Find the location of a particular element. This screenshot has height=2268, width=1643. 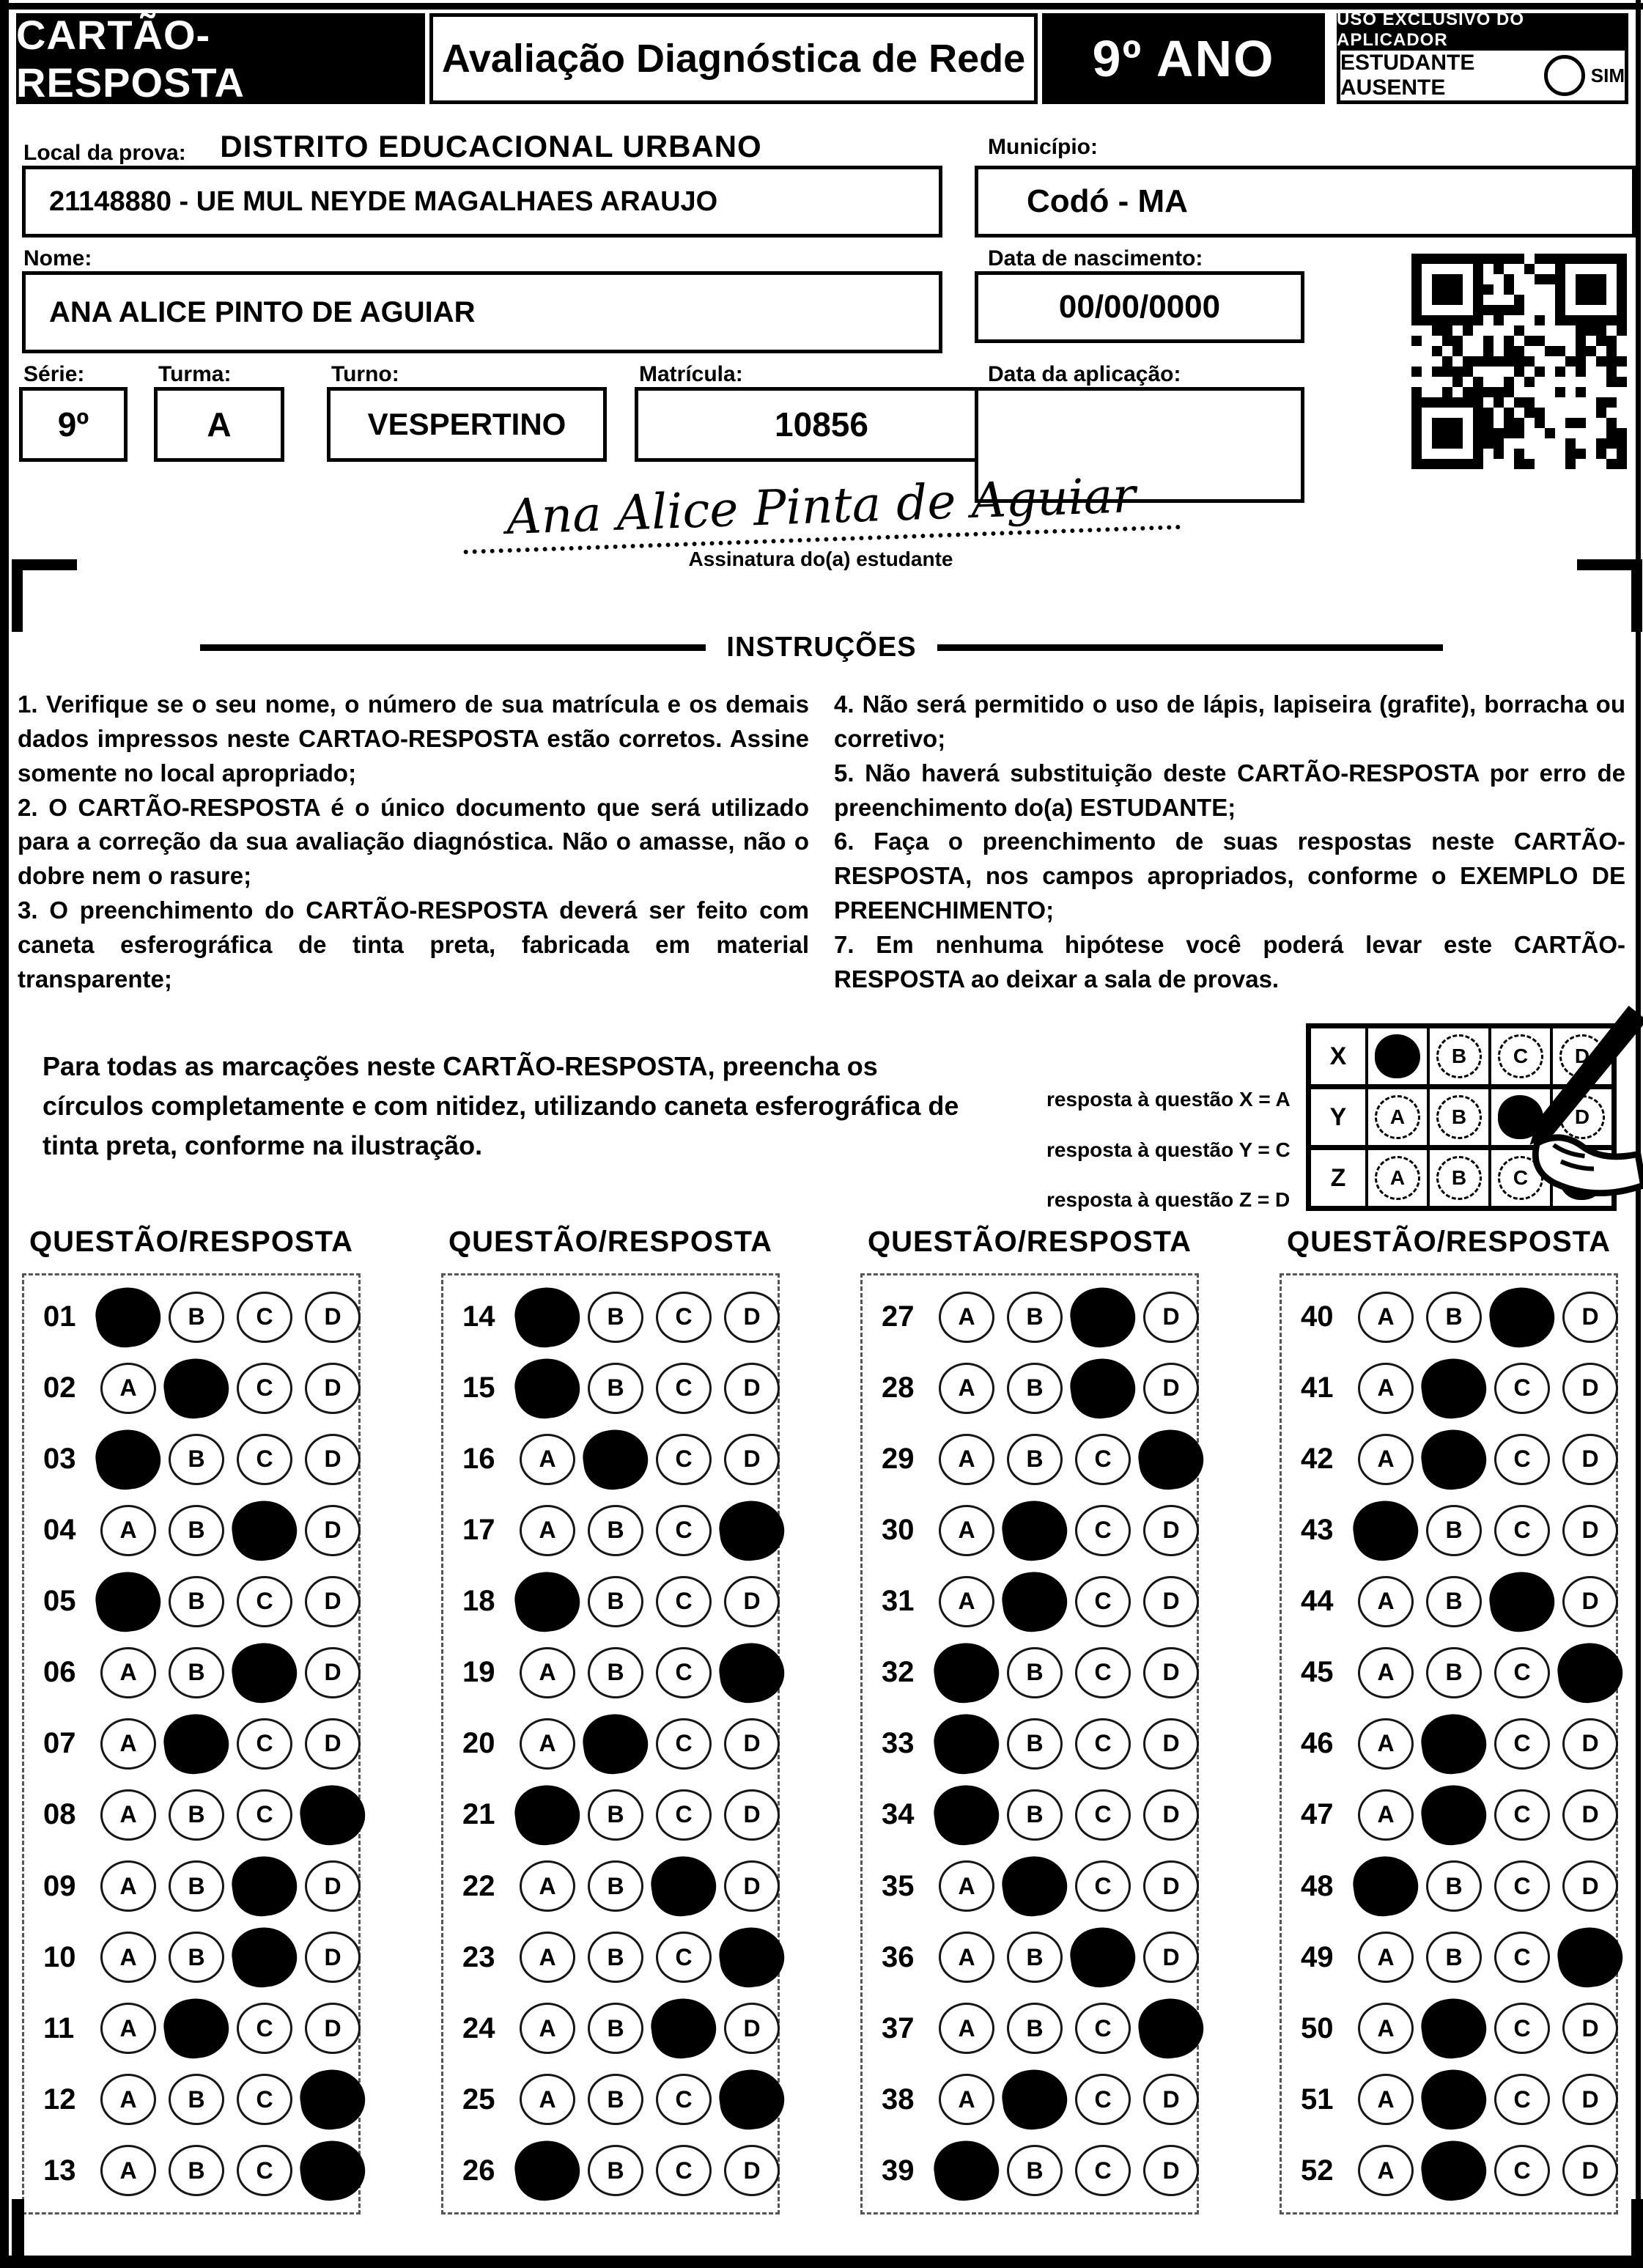

aplicacao-field is located at coordinates (1139, 445).